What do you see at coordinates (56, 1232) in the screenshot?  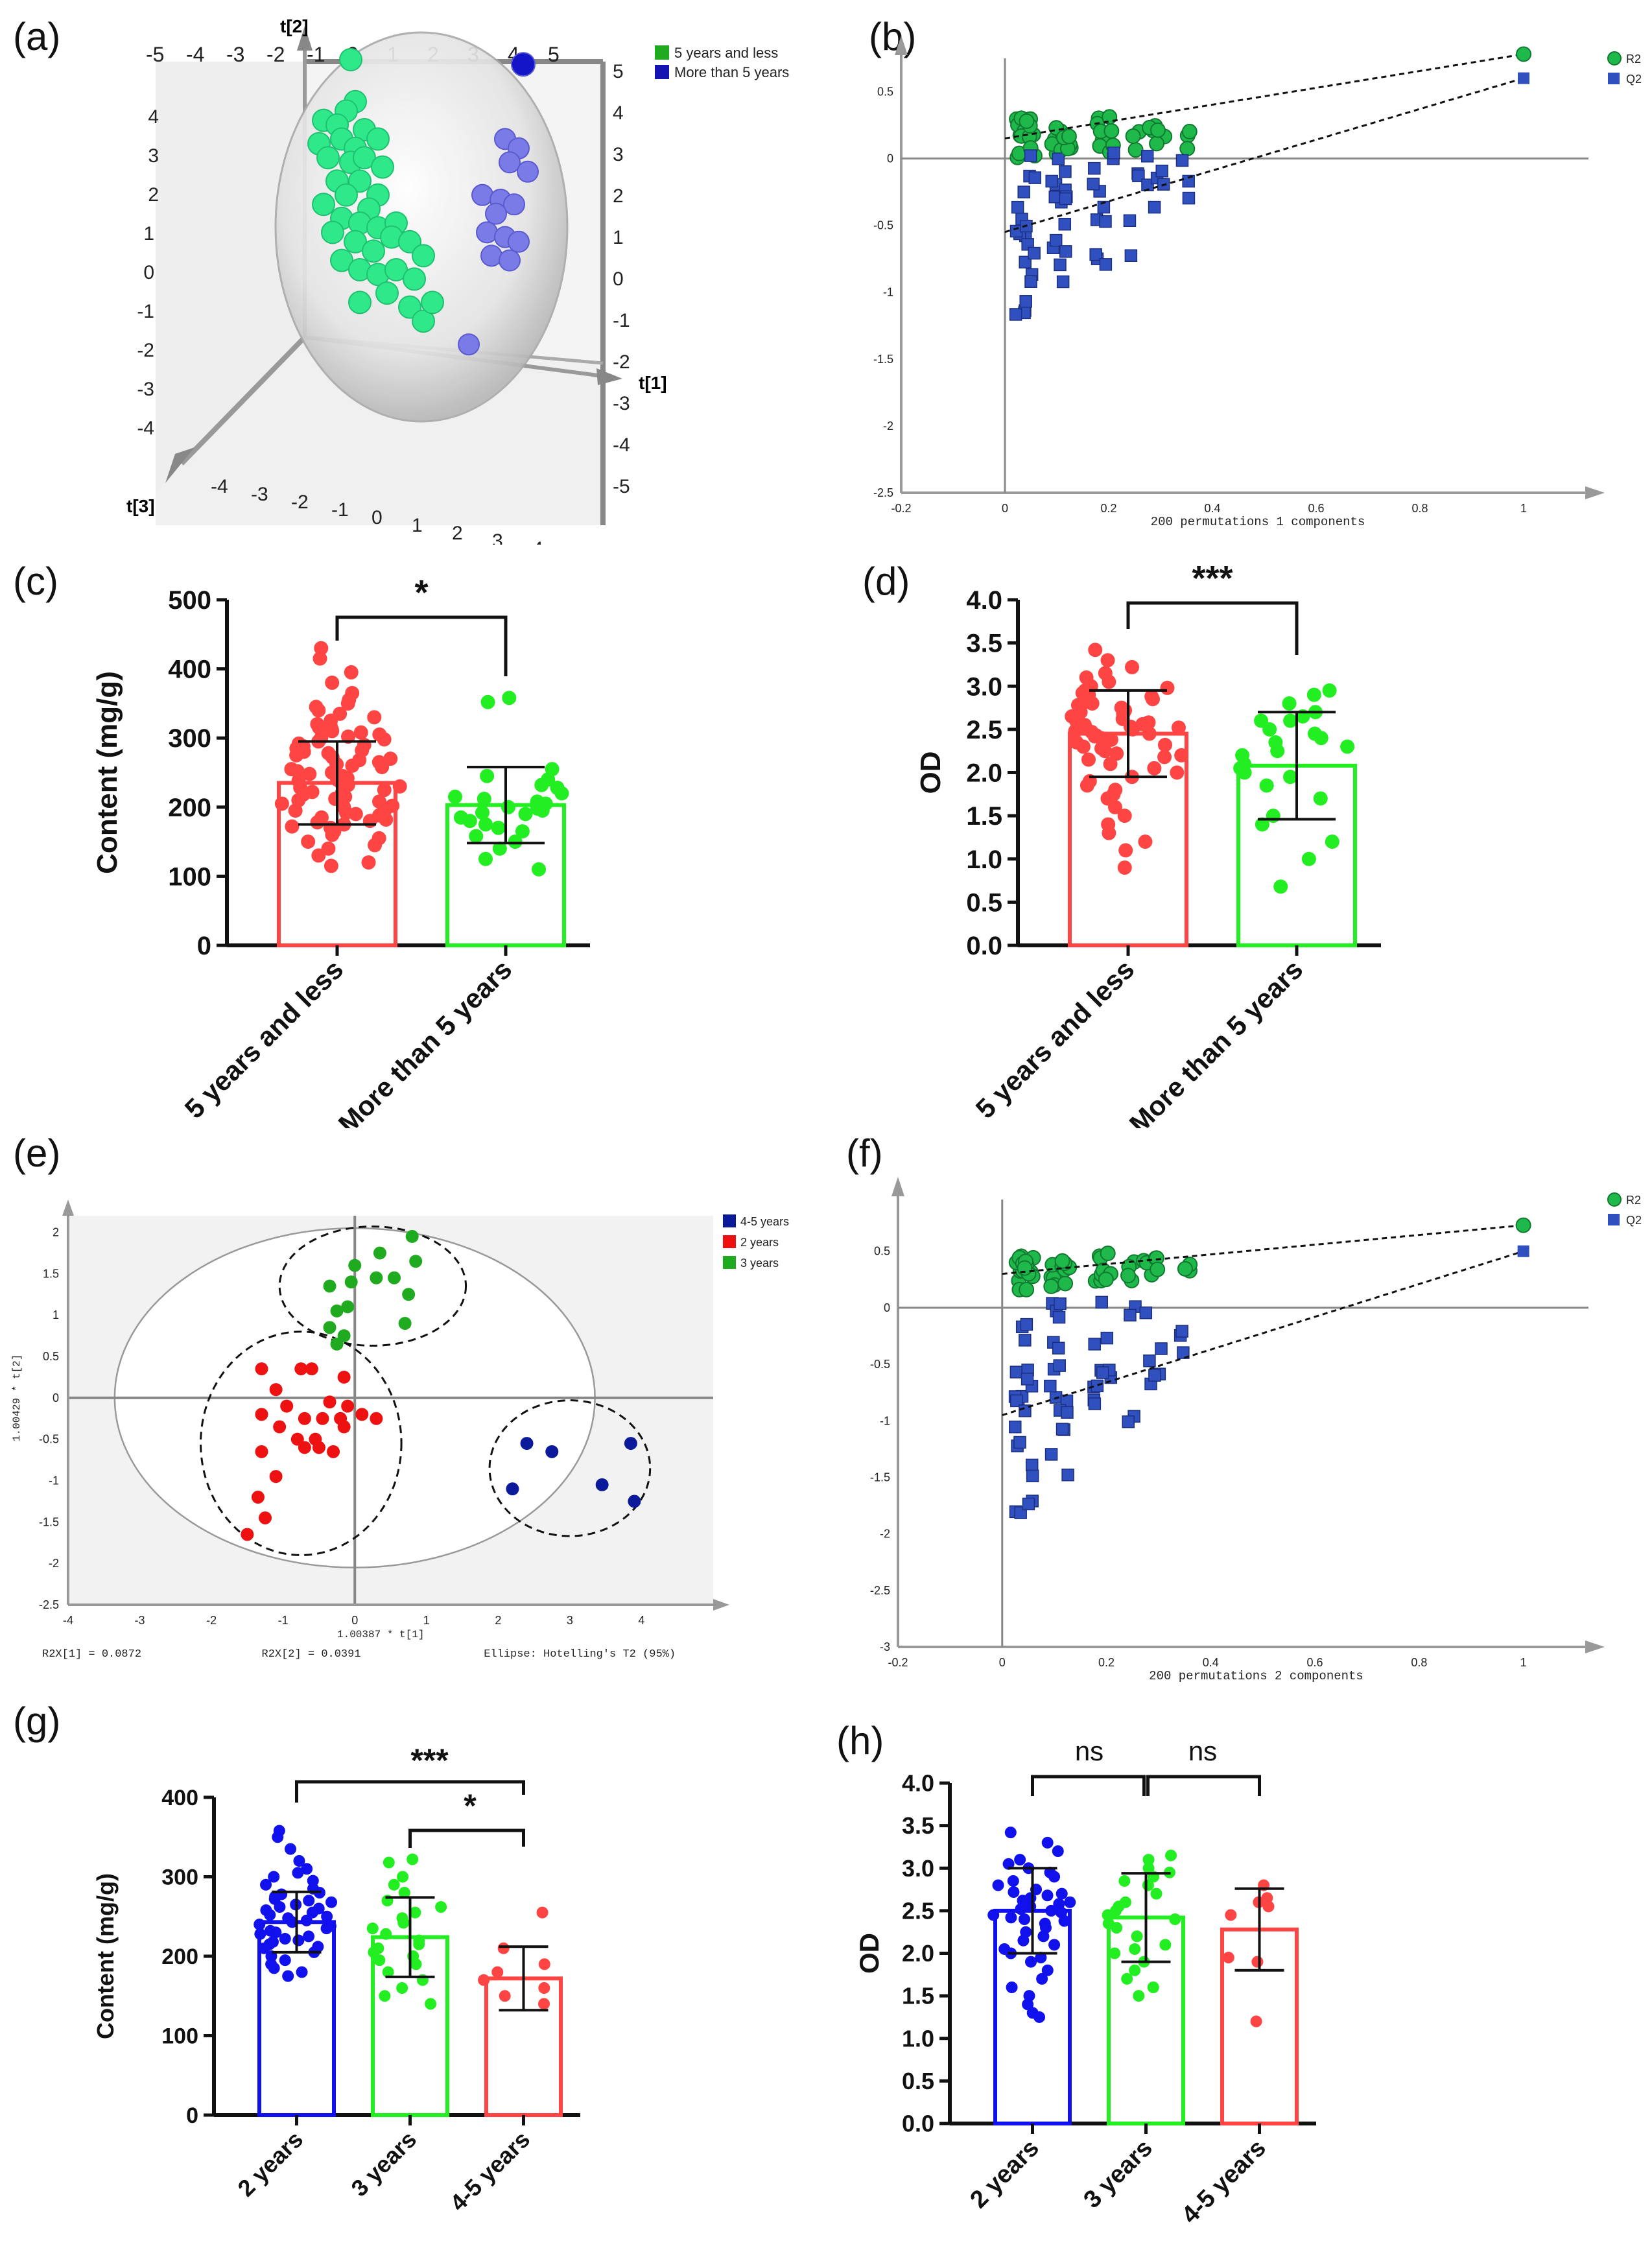 I see `y-tick-label: 2` at bounding box center [56, 1232].